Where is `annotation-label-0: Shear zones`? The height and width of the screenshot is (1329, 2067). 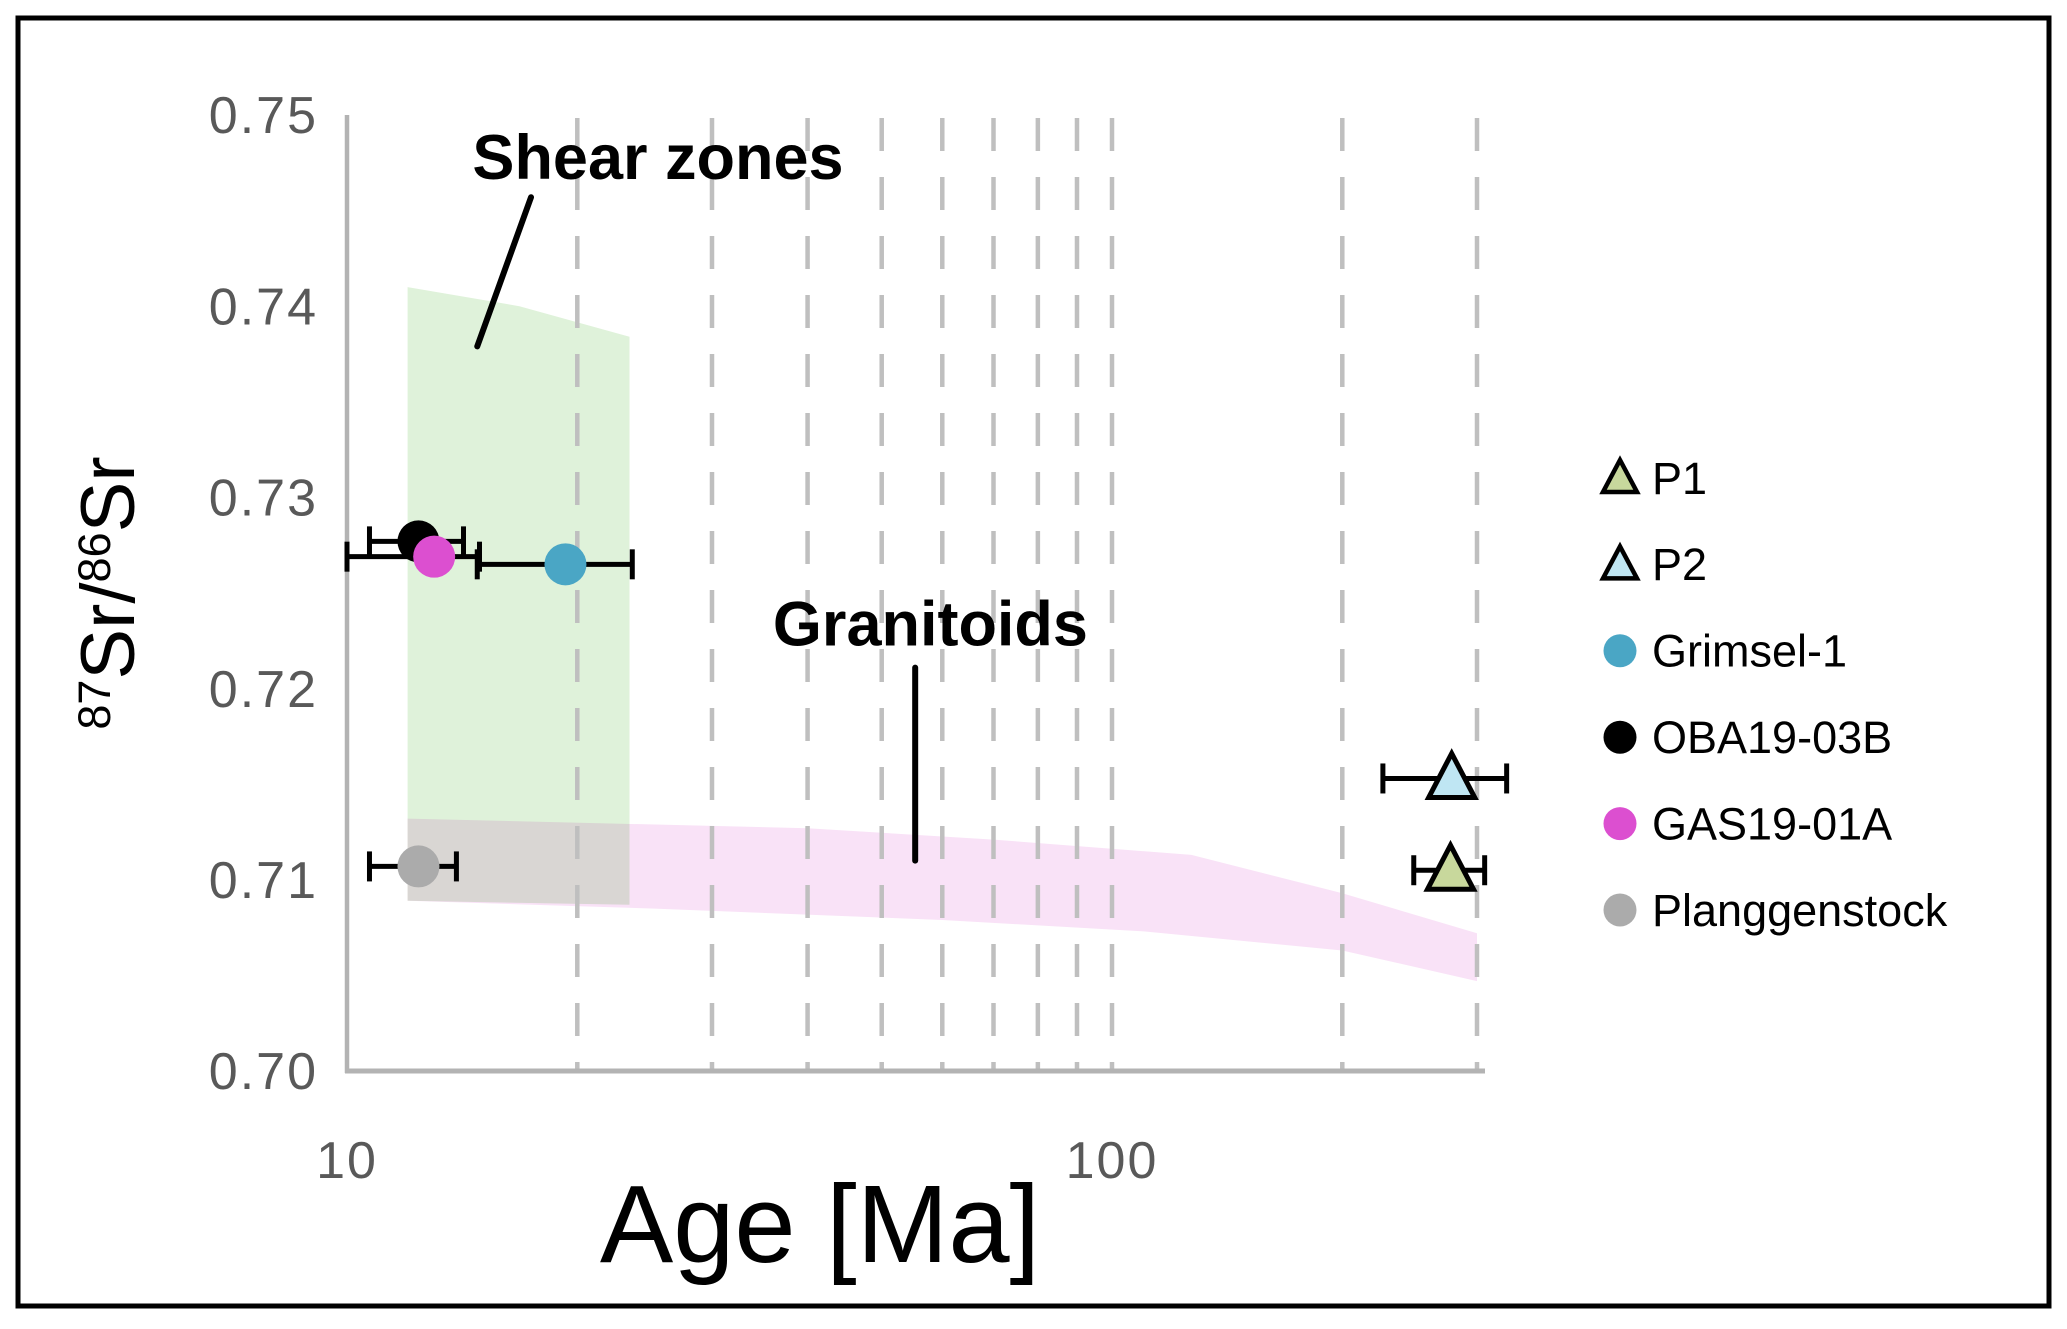 annotation-label-0: Shear zones is located at coordinates (657, 158).